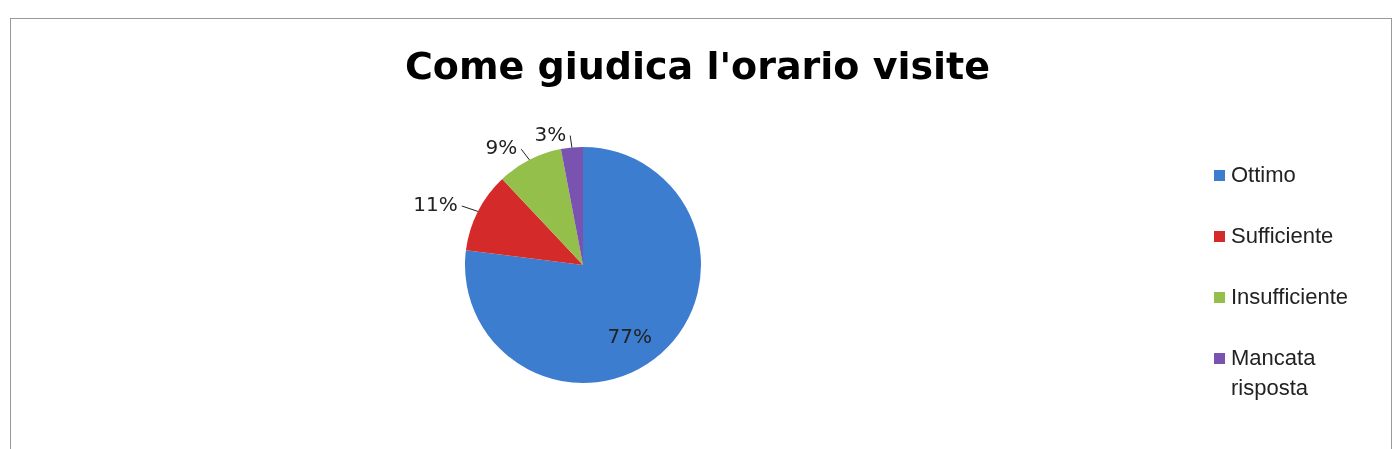  Describe the element at coordinates (630, 336) in the screenshot. I see `data-label: 77%` at that location.